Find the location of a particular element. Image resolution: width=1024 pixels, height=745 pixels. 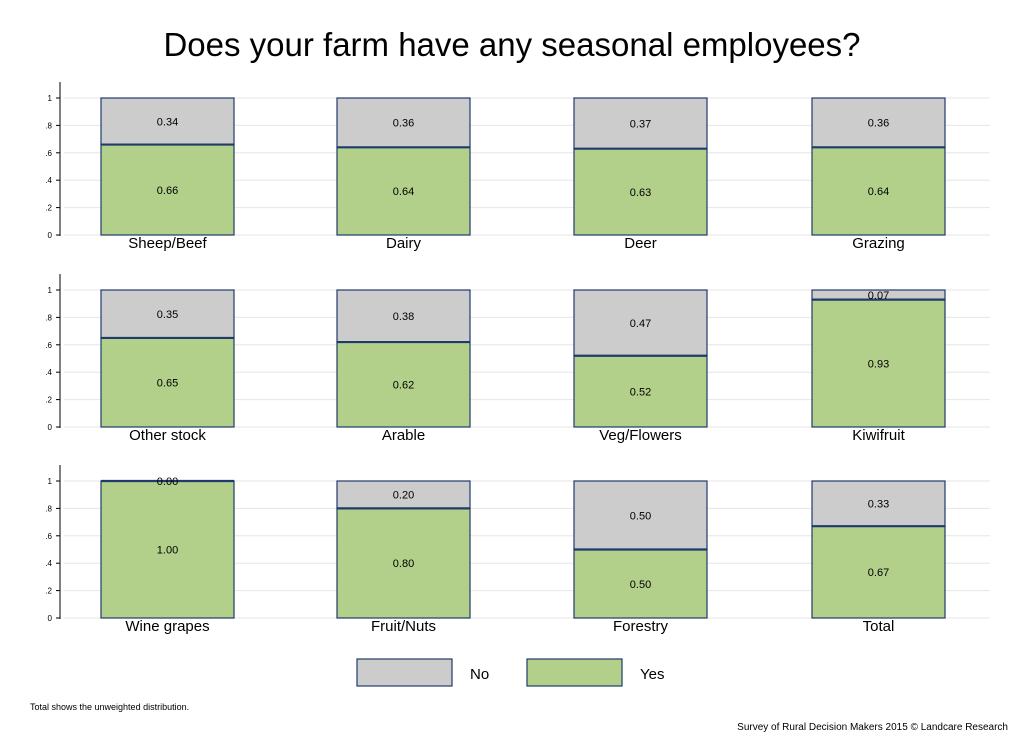

data-label-yes: 0.63 is located at coordinates (640, 193).